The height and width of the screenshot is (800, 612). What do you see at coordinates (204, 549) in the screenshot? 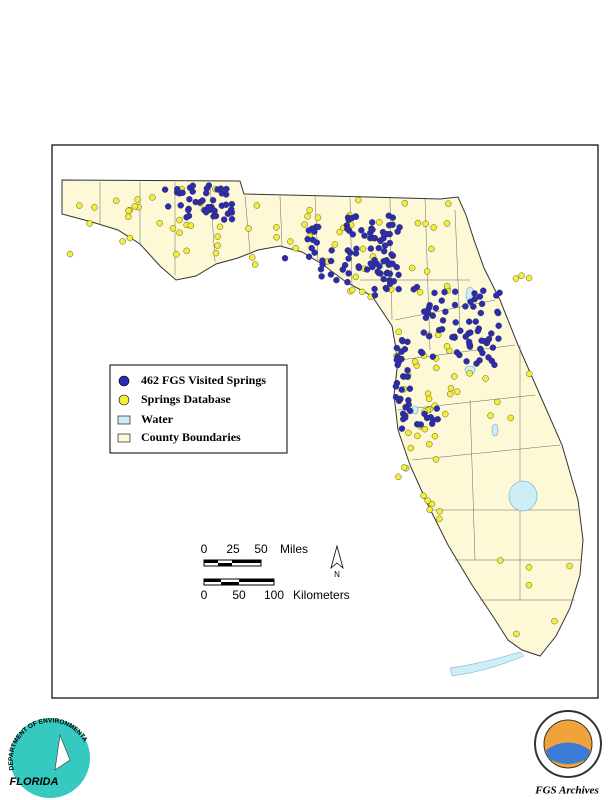
I see `scale-label: 0` at bounding box center [204, 549].